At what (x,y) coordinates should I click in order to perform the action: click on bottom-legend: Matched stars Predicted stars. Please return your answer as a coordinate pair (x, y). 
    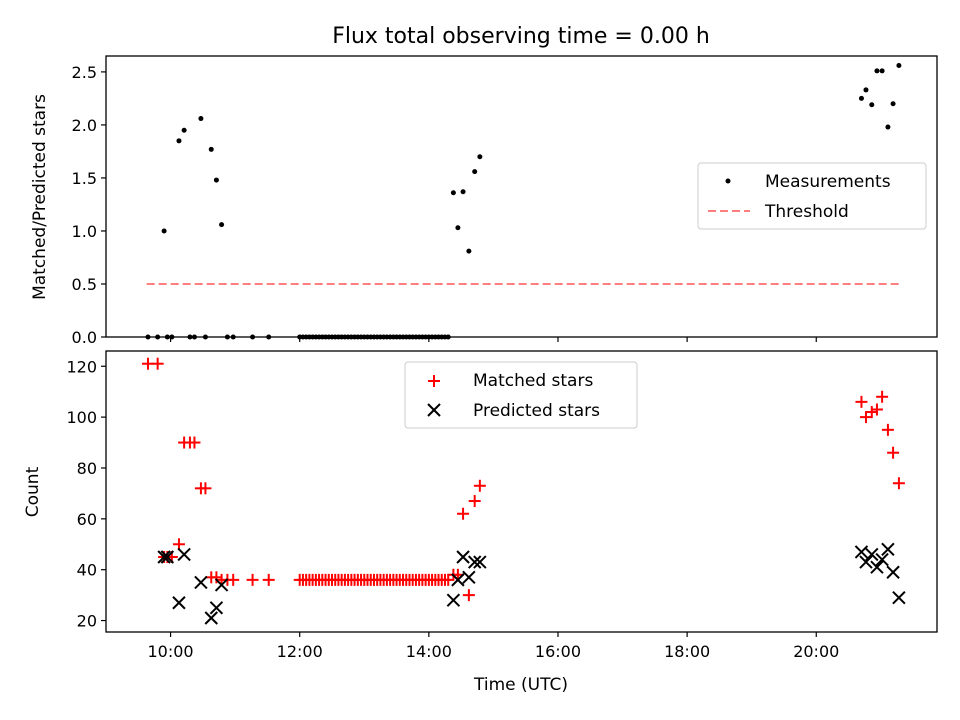
    Looking at the image, I should click on (521, 395).